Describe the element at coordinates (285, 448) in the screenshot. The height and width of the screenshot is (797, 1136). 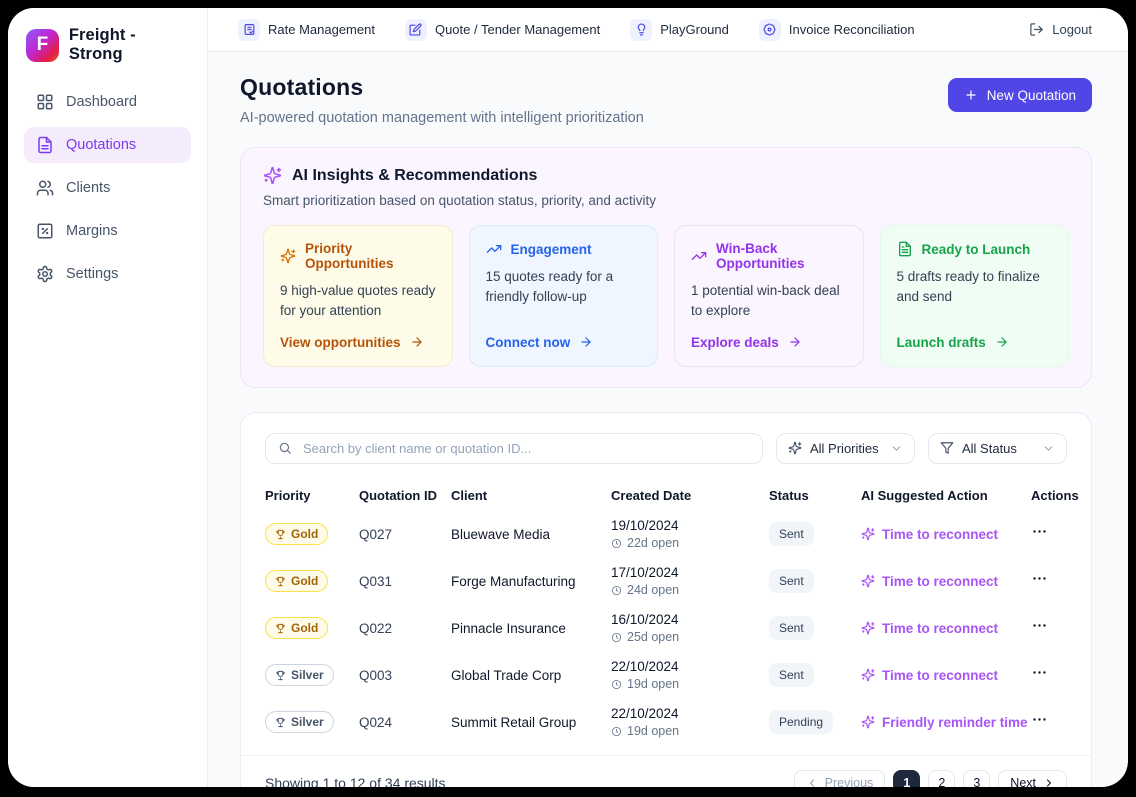
I see `search-icon` at that location.